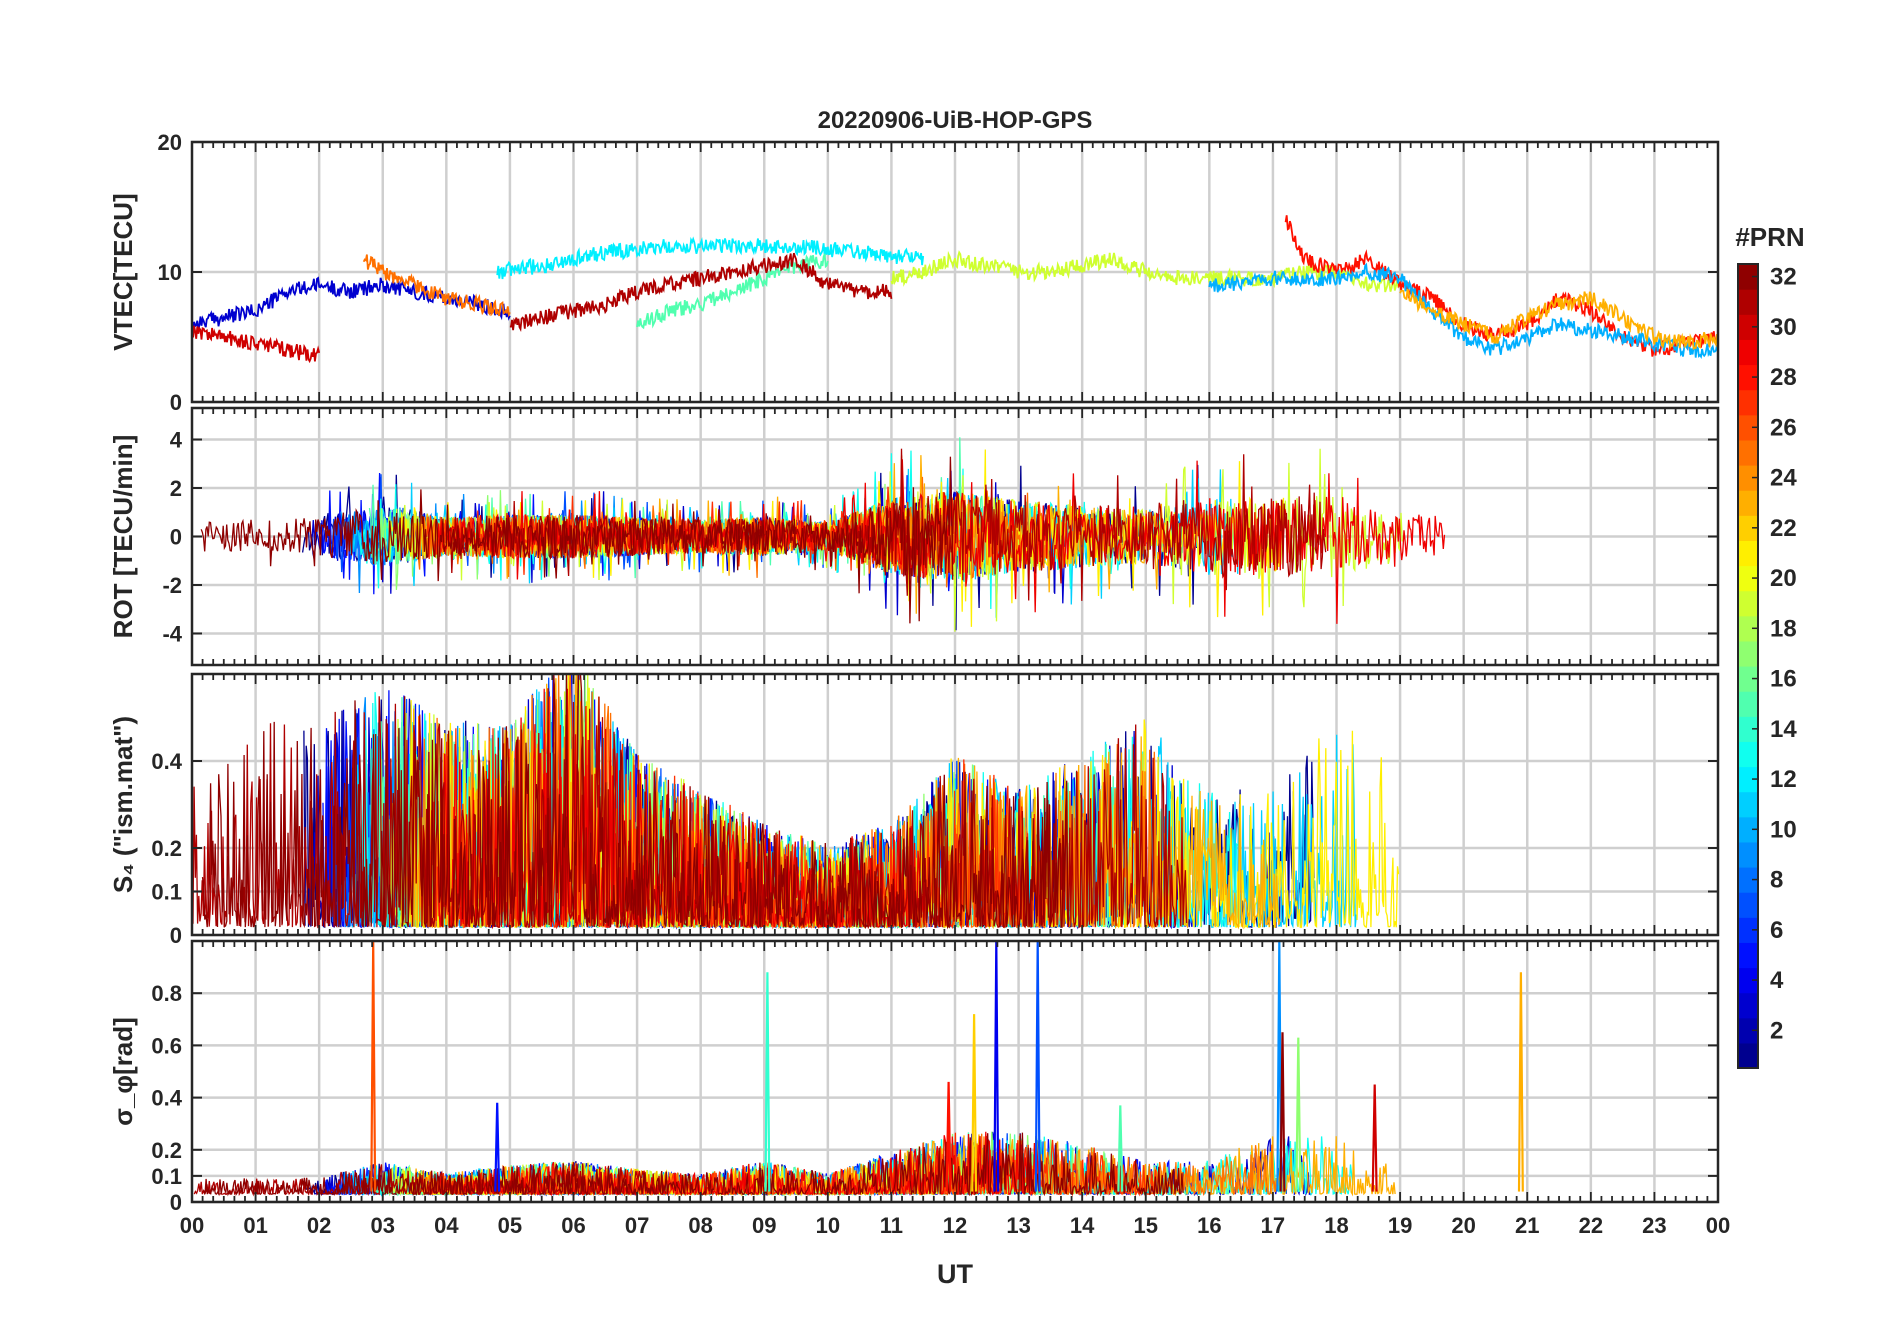 This screenshot has width=1902, height=1330. Describe the element at coordinates (166, 1098) in the screenshot. I see `y-tick-label: 0.4` at that location.